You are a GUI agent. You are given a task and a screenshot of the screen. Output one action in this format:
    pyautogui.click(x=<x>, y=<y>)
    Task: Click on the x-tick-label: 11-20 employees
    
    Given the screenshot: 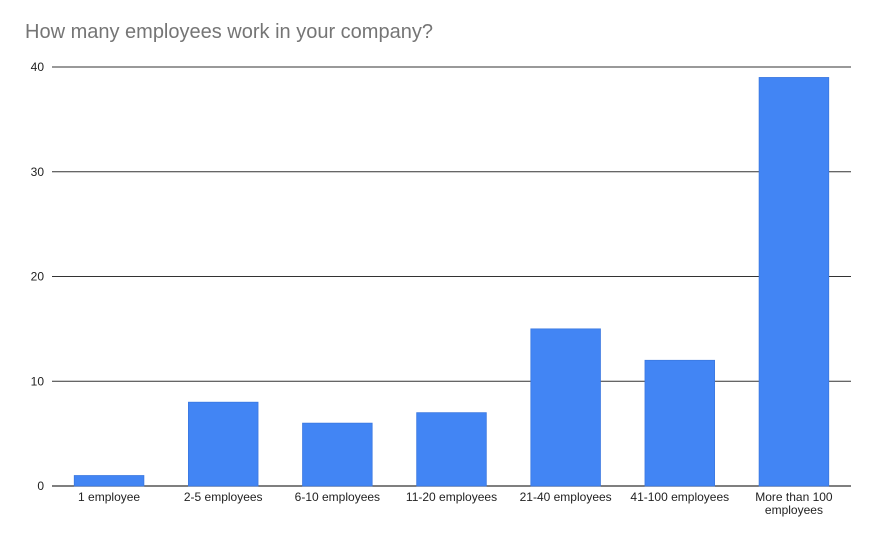 What is the action you would take?
    pyautogui.click(x=451, y=497)
    